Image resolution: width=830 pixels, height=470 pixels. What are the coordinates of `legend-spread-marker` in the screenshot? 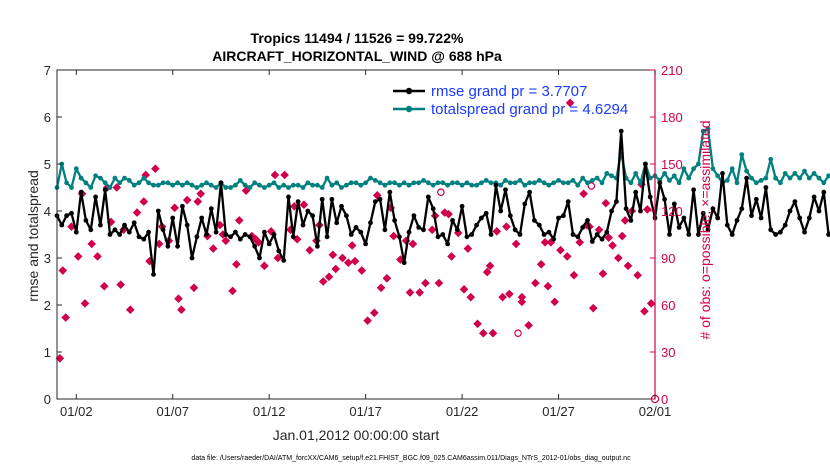 It's located at (409, 109).